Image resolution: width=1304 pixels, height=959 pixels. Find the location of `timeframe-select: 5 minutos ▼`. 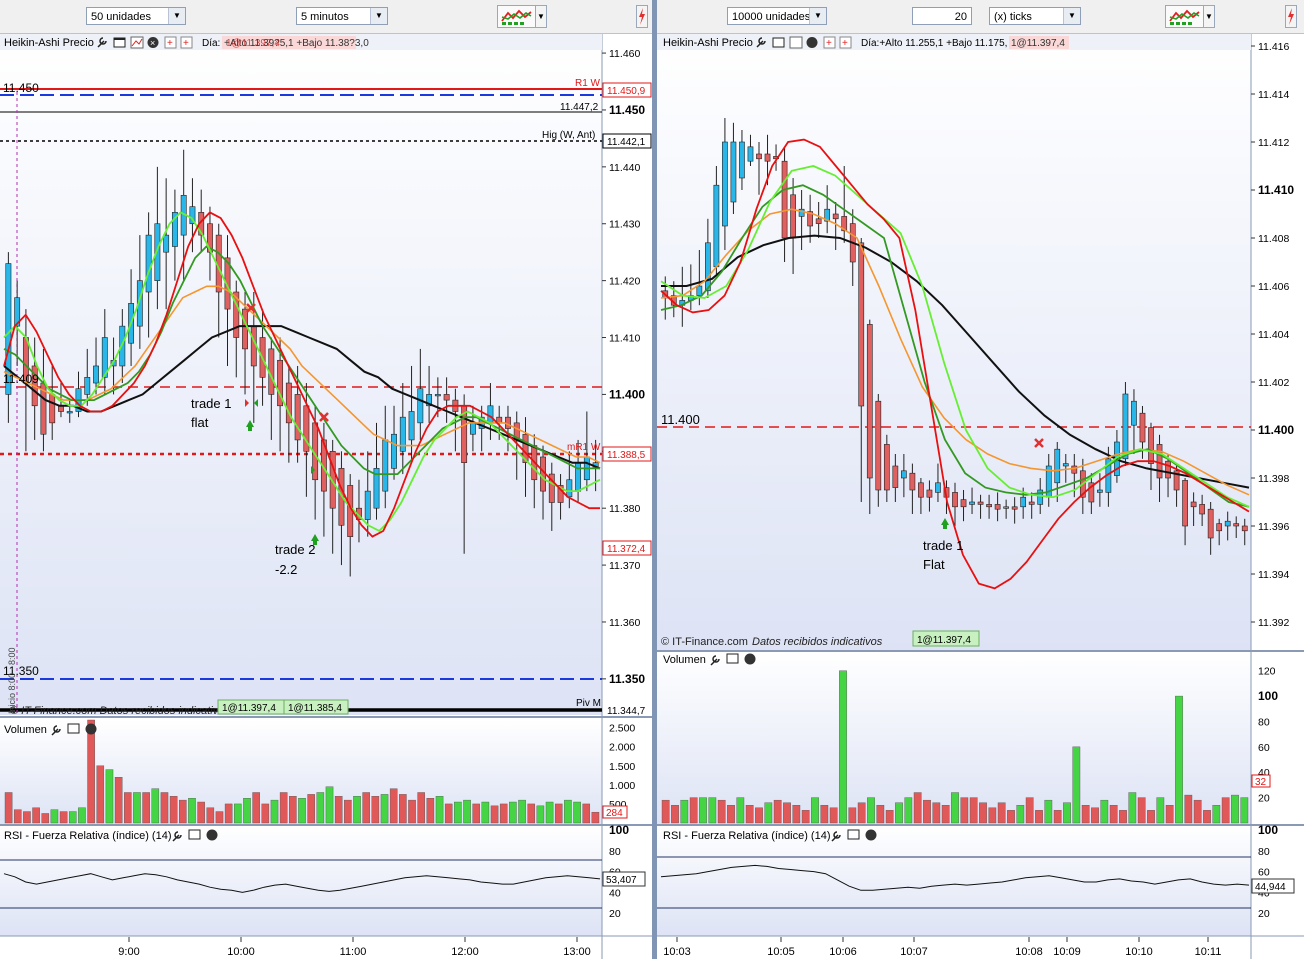

timeframe-select: 5 minutos ▼ is located at coordinates (342, 16).